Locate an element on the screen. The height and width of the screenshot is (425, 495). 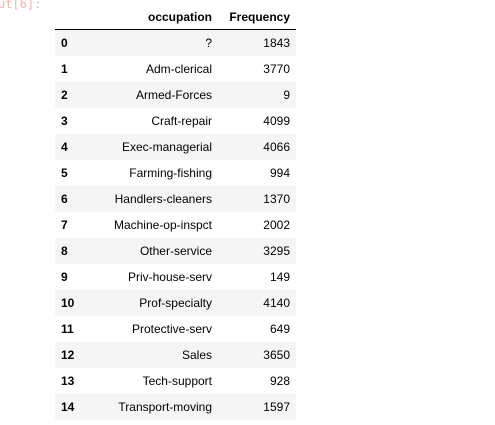
occupation-cell: Craft-repair is located at coordinates (181, 121).